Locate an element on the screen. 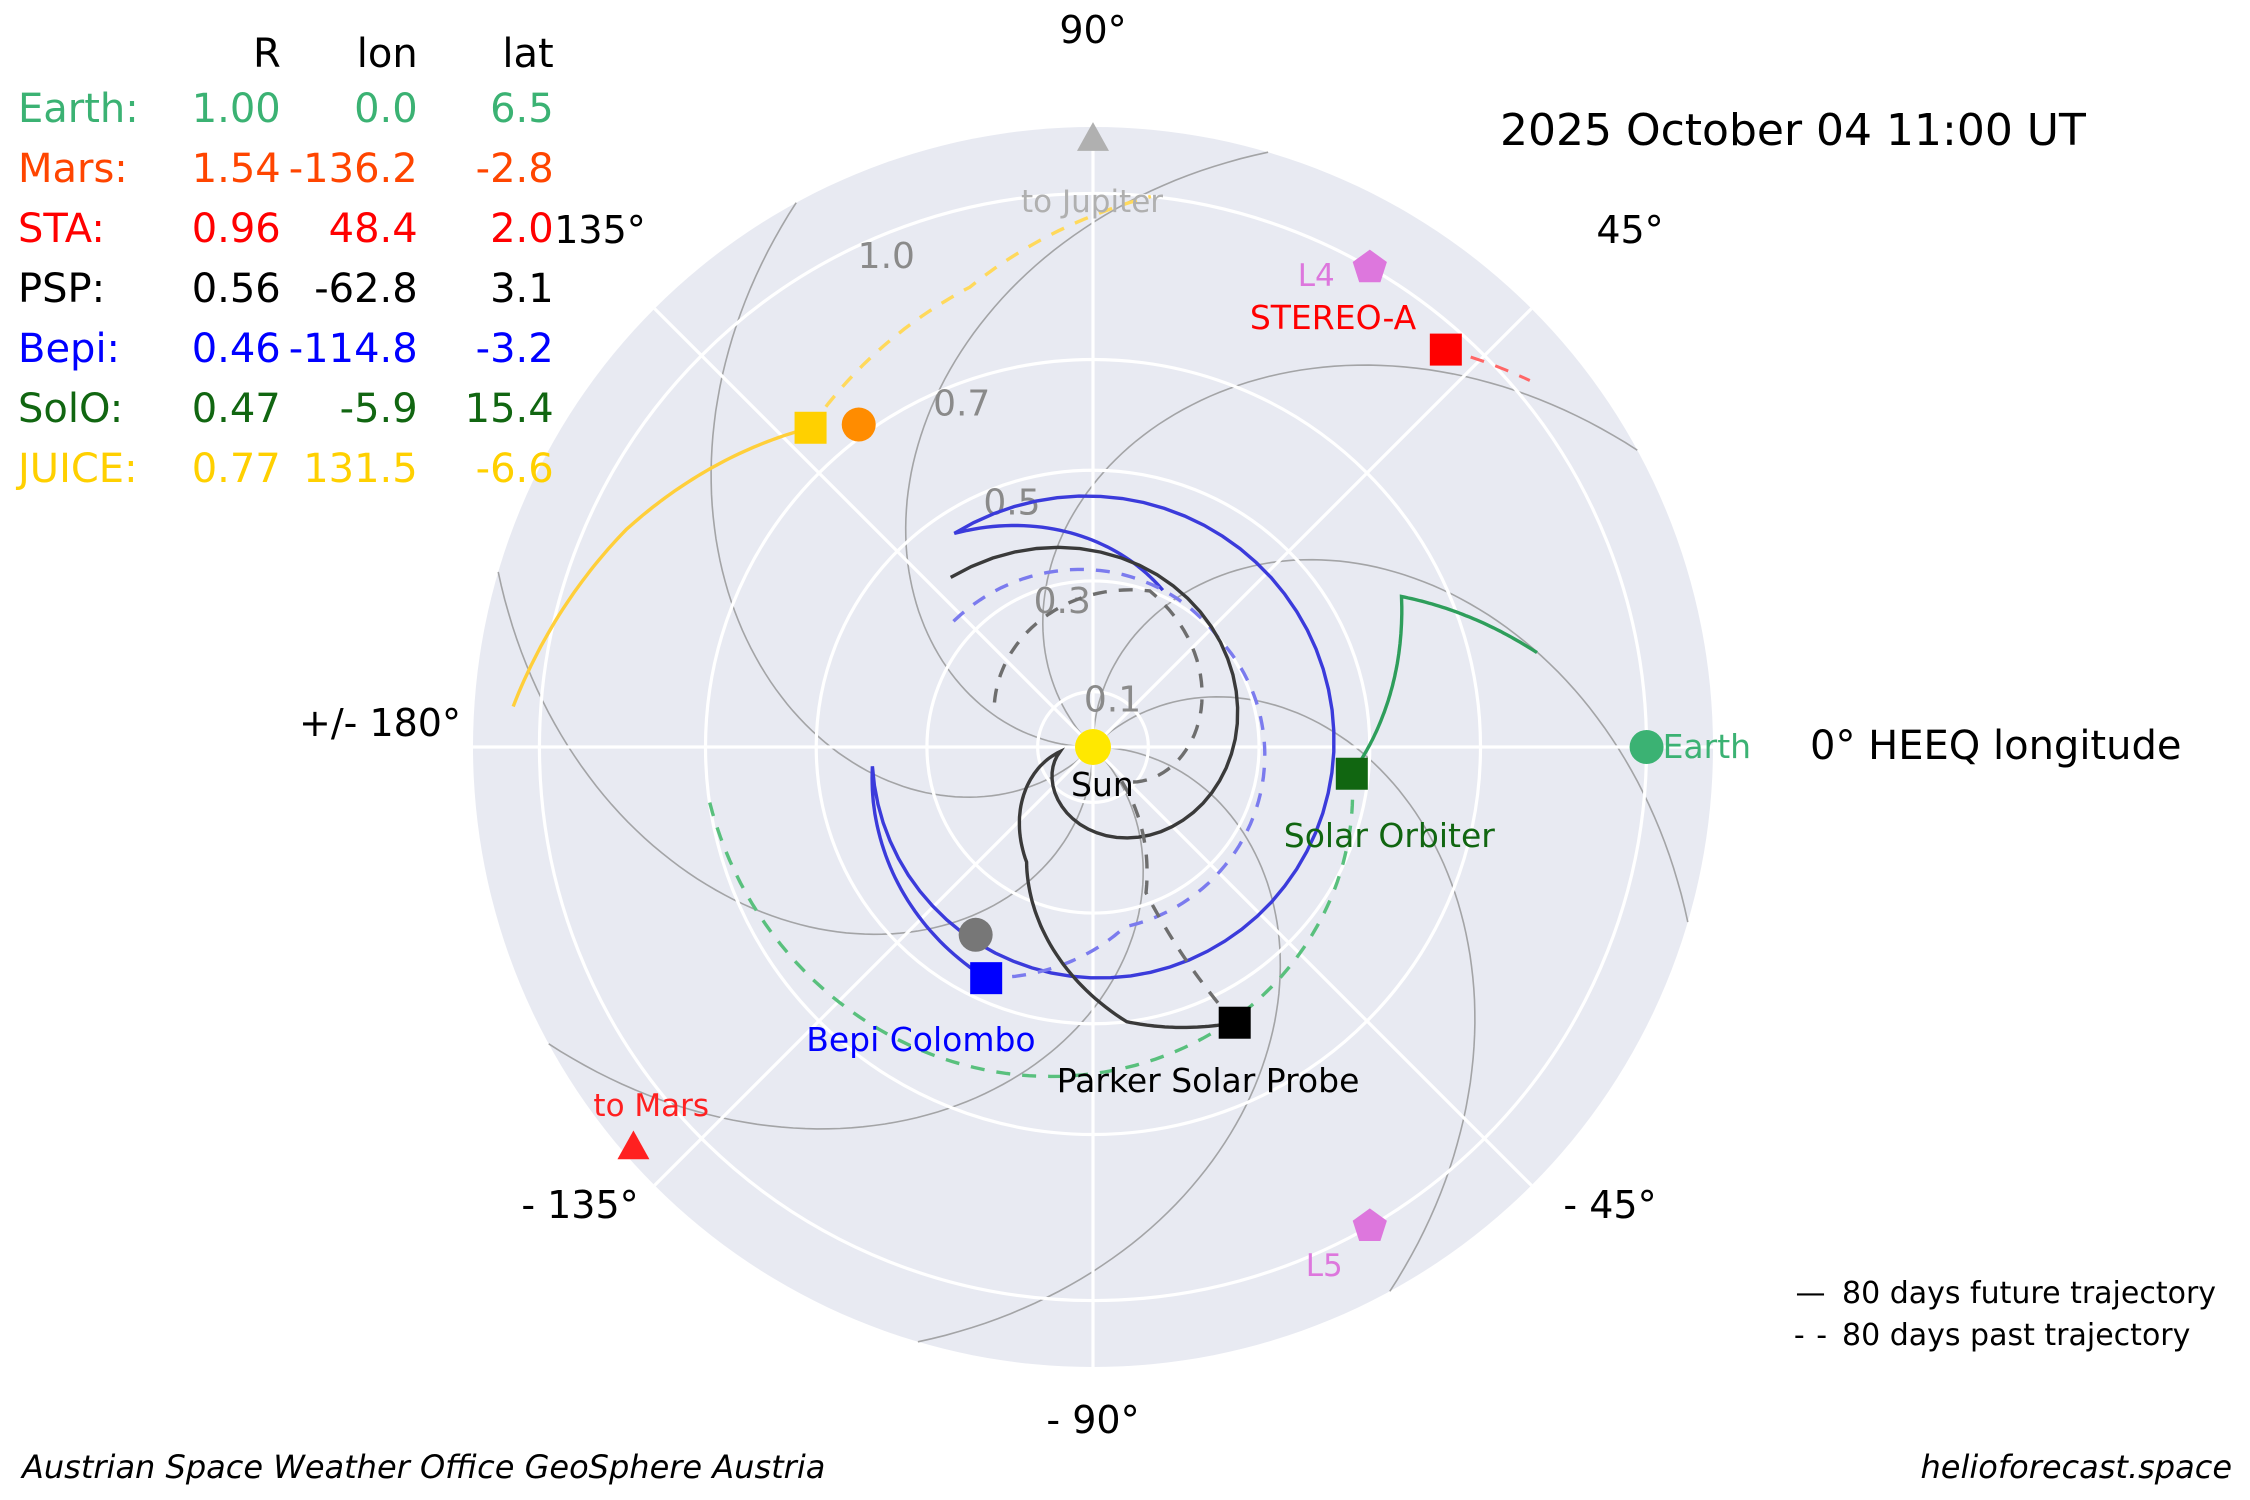  cell-name: JUICE: is located at coordinates (78, 469).